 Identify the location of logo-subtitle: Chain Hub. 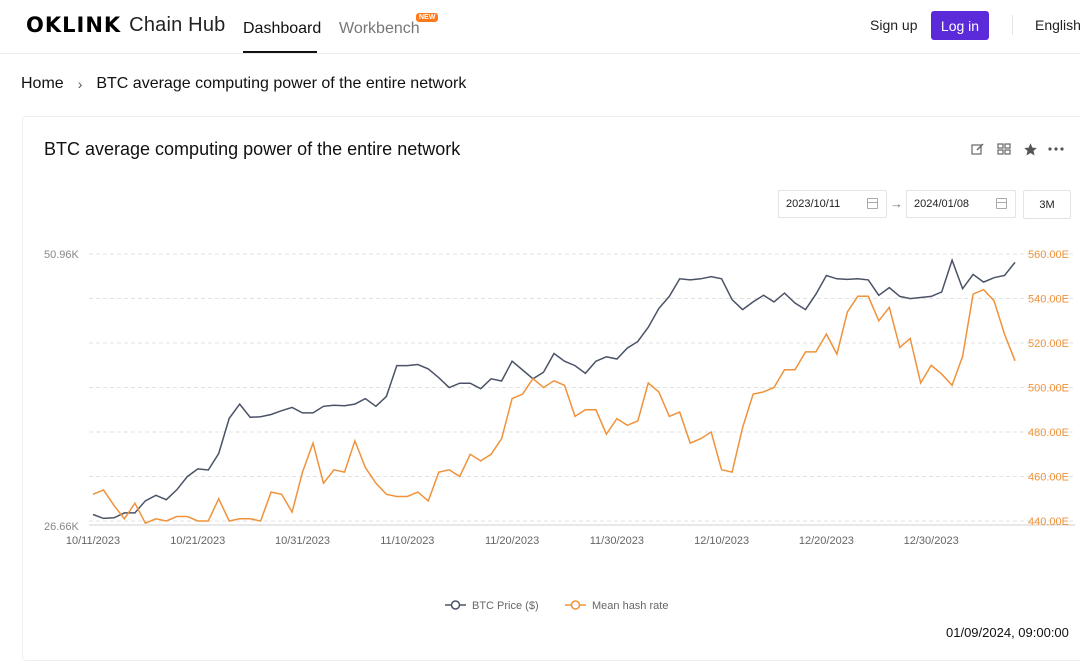
(177, 24).